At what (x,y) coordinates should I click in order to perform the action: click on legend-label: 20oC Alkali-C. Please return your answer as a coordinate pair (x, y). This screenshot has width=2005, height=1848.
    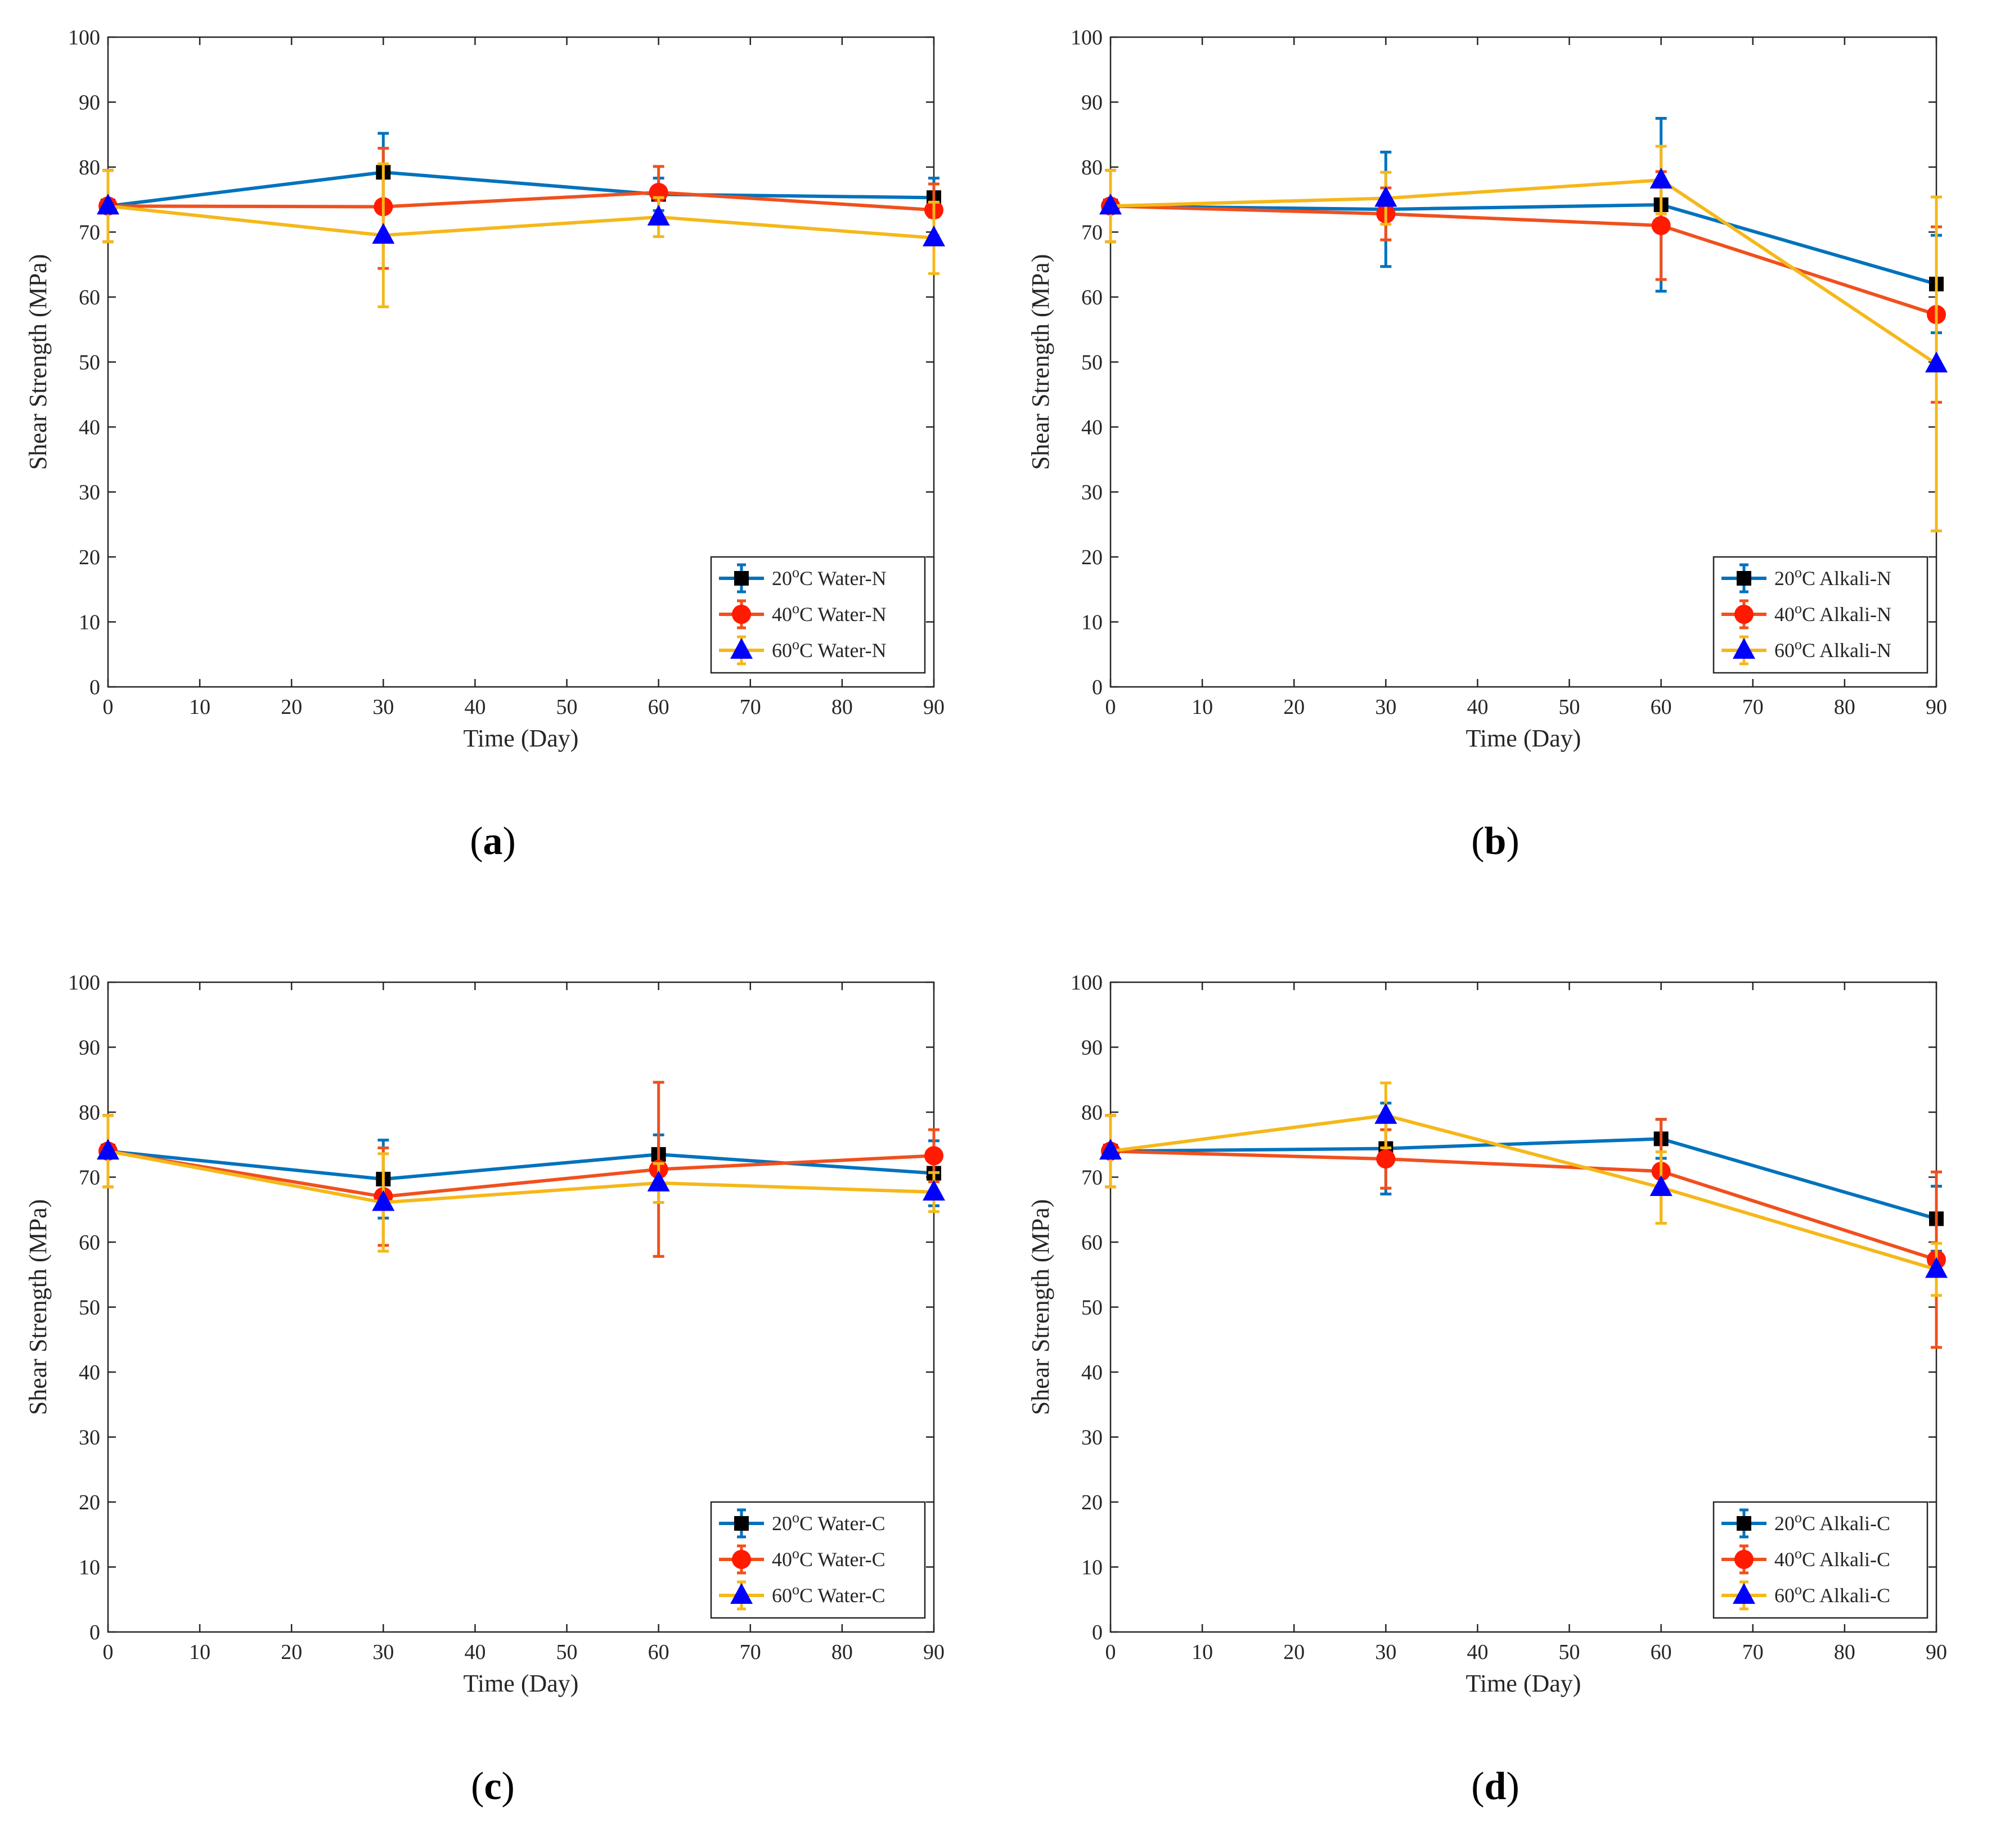
    Looking at the image, I should click on (1832, 1522).